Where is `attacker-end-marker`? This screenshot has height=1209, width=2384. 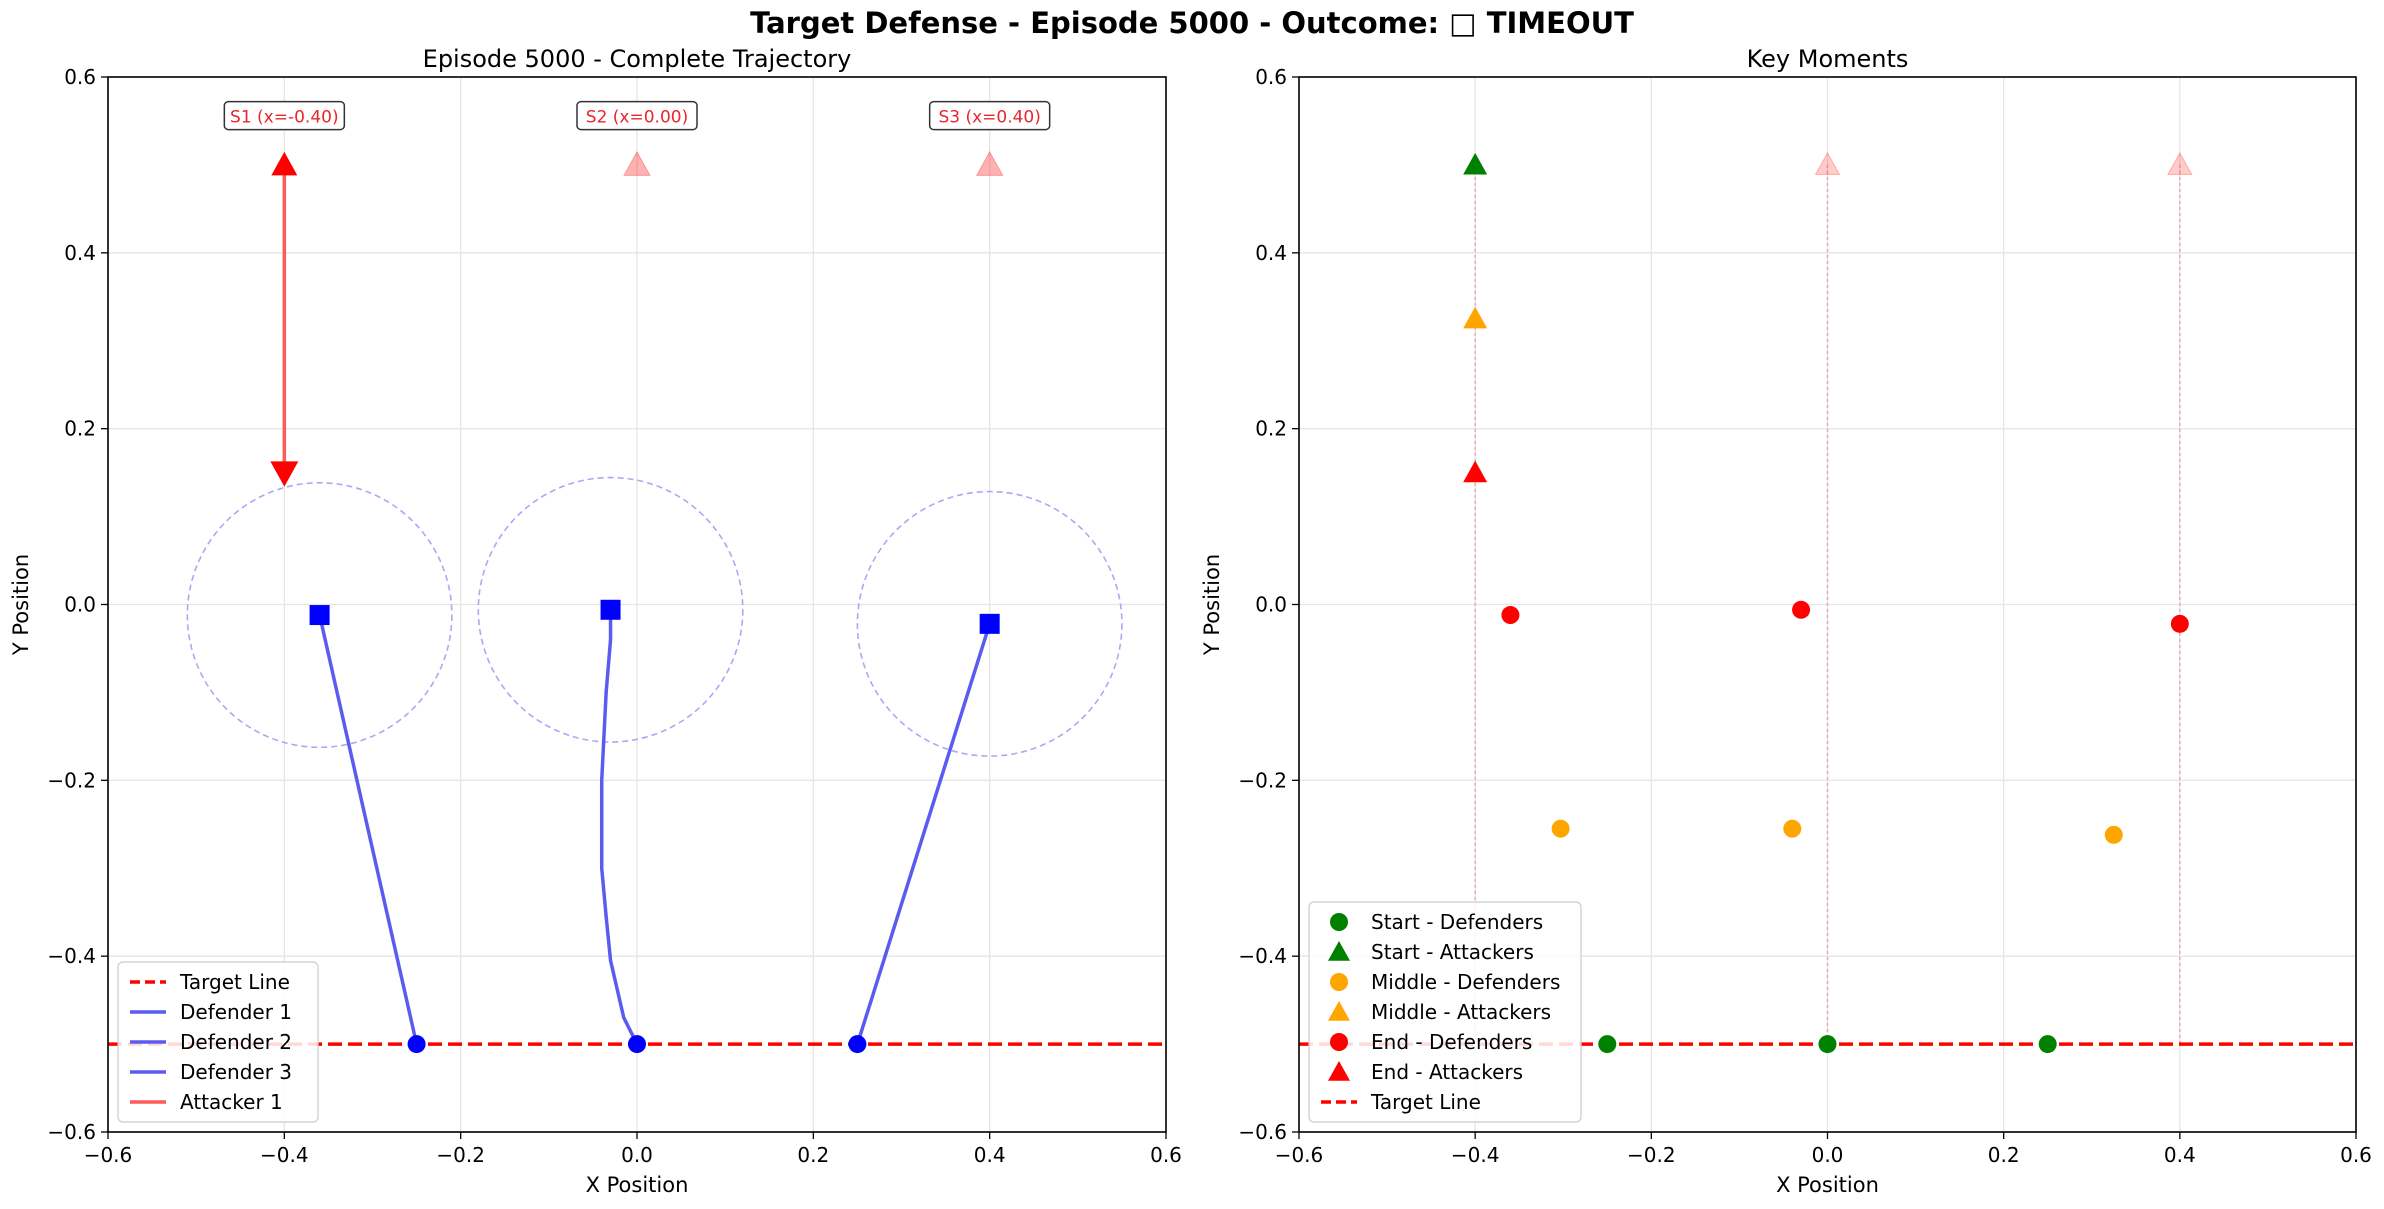 attacker-end-marker is located at coordinates (284, 474).